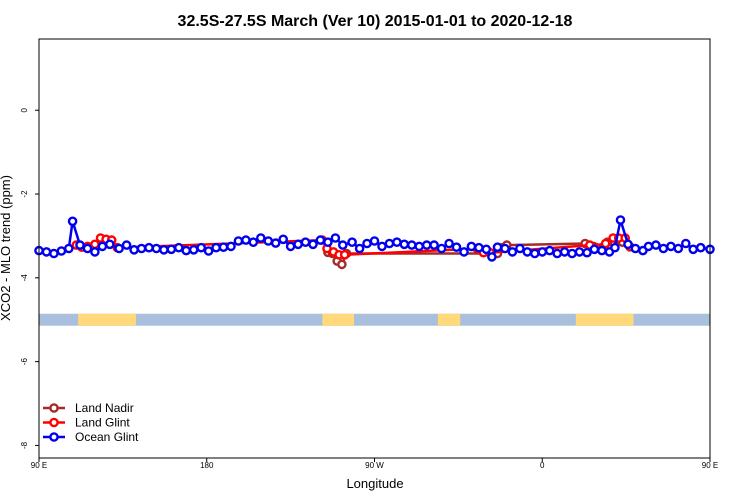 The width and height of the screenshot is (750, 500). I want to click on y-tick-label: -6, so click(24, 362).